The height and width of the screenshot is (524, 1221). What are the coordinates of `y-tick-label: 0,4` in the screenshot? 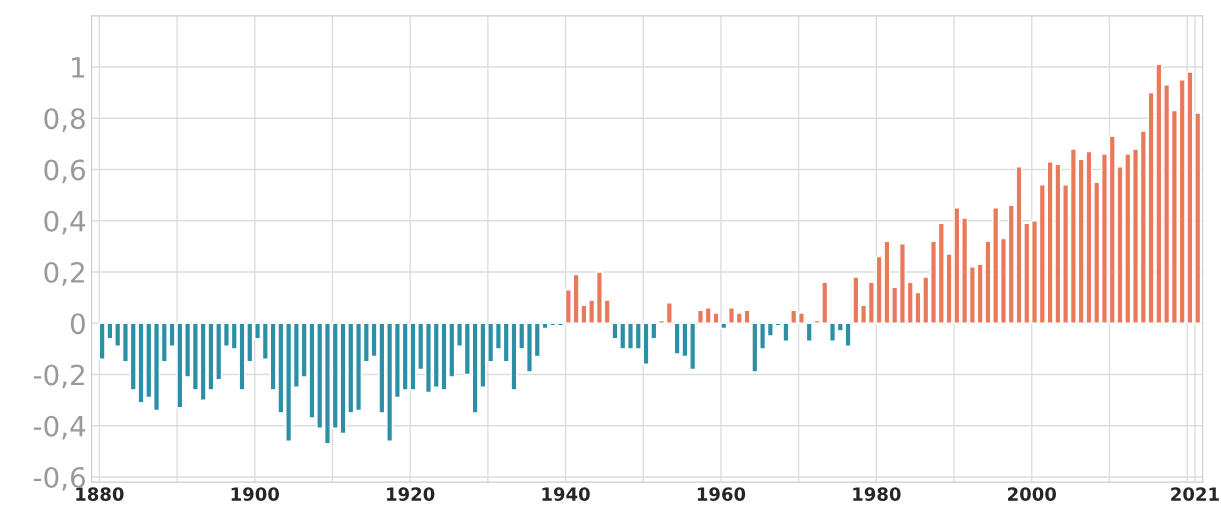 It's located at (65, 222).